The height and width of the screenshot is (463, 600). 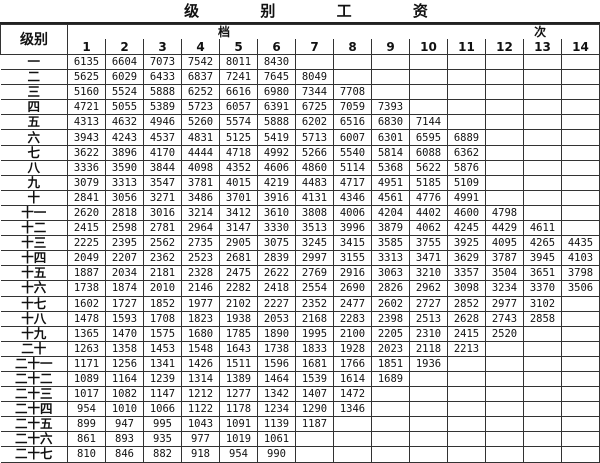 I want to click on salary-cell: 2310, so click(x=428, y=333).